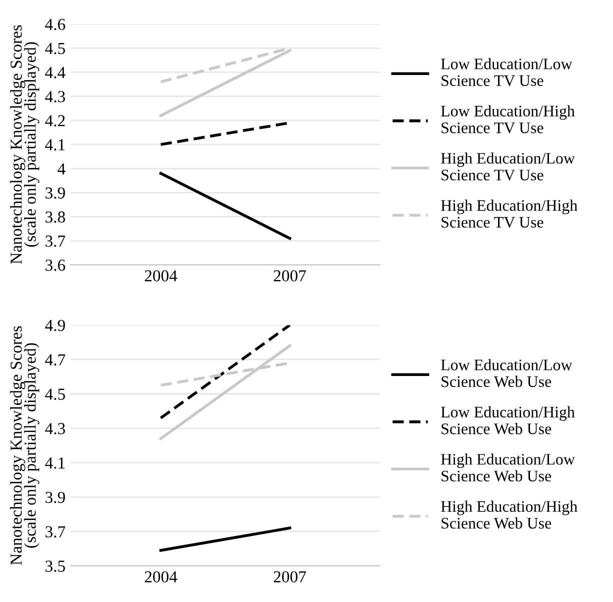 The height and width of the screenshot is (602, 613). What do you see at coordinates (56, 265) in the screenshot?
I see `y-tick-label: 3.6` at bounding box center [56, 265].